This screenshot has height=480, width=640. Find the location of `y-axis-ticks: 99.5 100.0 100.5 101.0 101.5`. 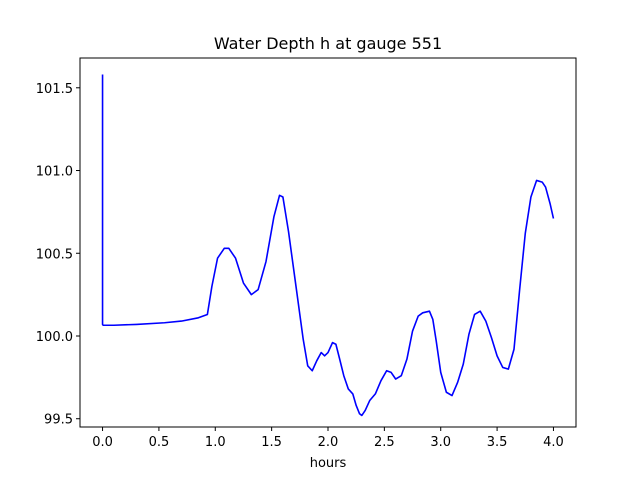

y-axis-ticks: 99.5 100.0 100.5 101.0 101.5 is located at coordinates (58, 255).